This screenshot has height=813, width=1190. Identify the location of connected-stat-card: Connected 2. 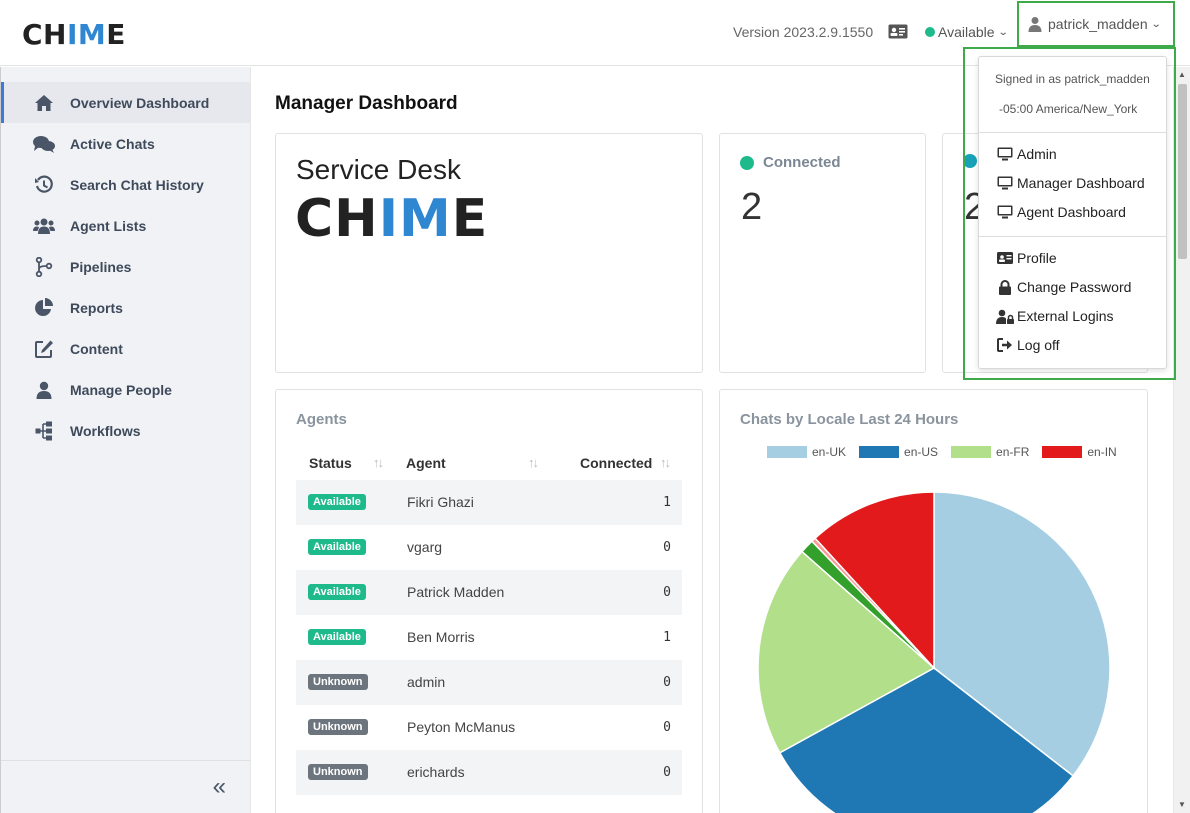
(822, 253).